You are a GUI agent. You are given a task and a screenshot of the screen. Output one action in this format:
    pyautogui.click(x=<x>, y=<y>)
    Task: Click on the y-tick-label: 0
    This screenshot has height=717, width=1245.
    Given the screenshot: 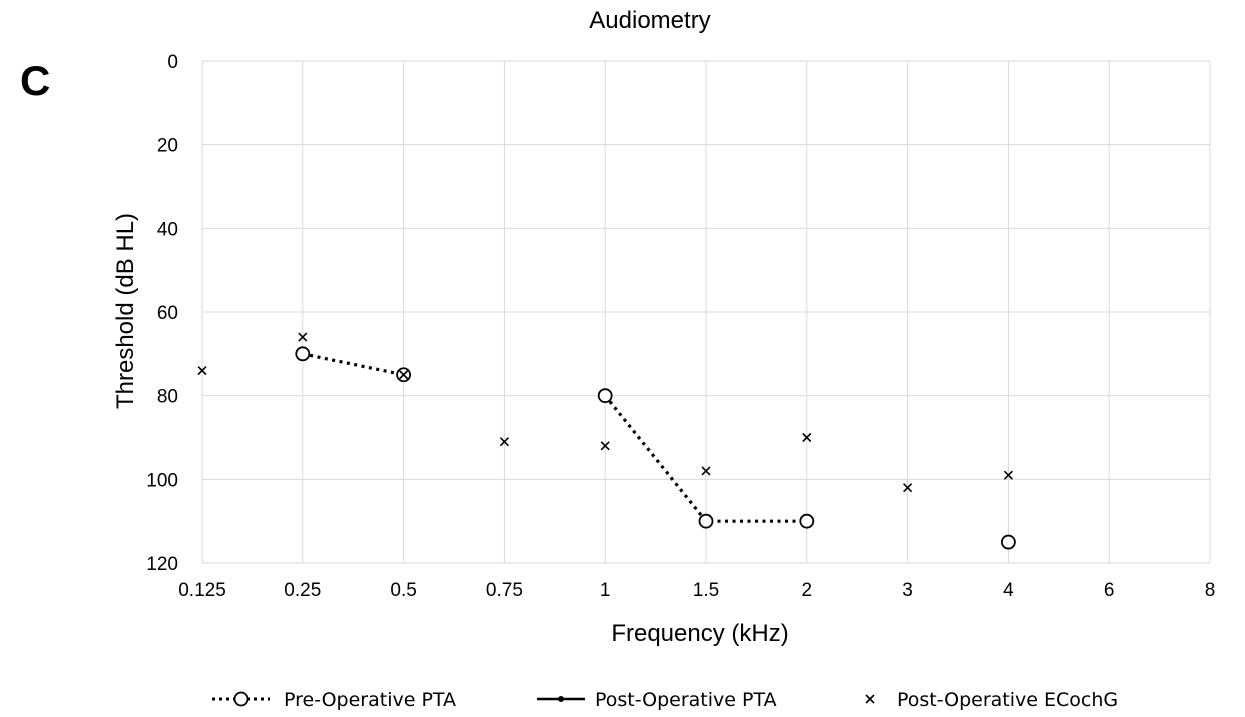 What is the action you would take?
    pyautogui.click(x=172, y=62)
    